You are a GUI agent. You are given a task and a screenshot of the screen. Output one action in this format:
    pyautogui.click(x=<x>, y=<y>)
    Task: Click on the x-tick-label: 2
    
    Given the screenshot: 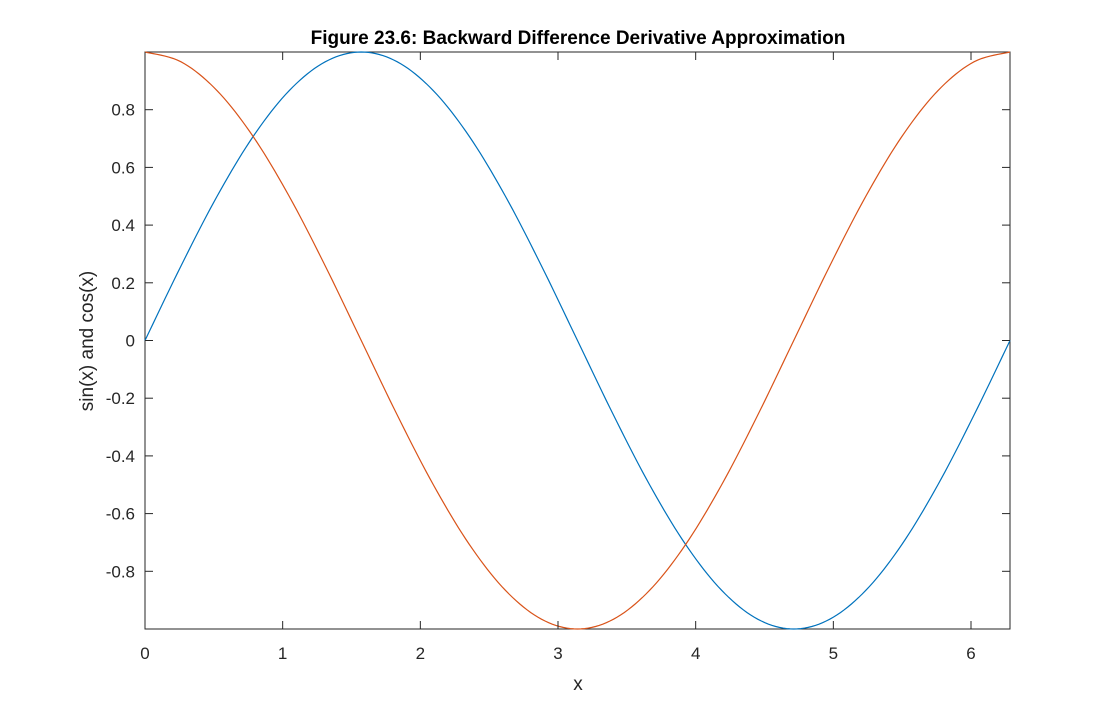 What is the action you would take?
    pyautogui.click(x=420, y=653)
    